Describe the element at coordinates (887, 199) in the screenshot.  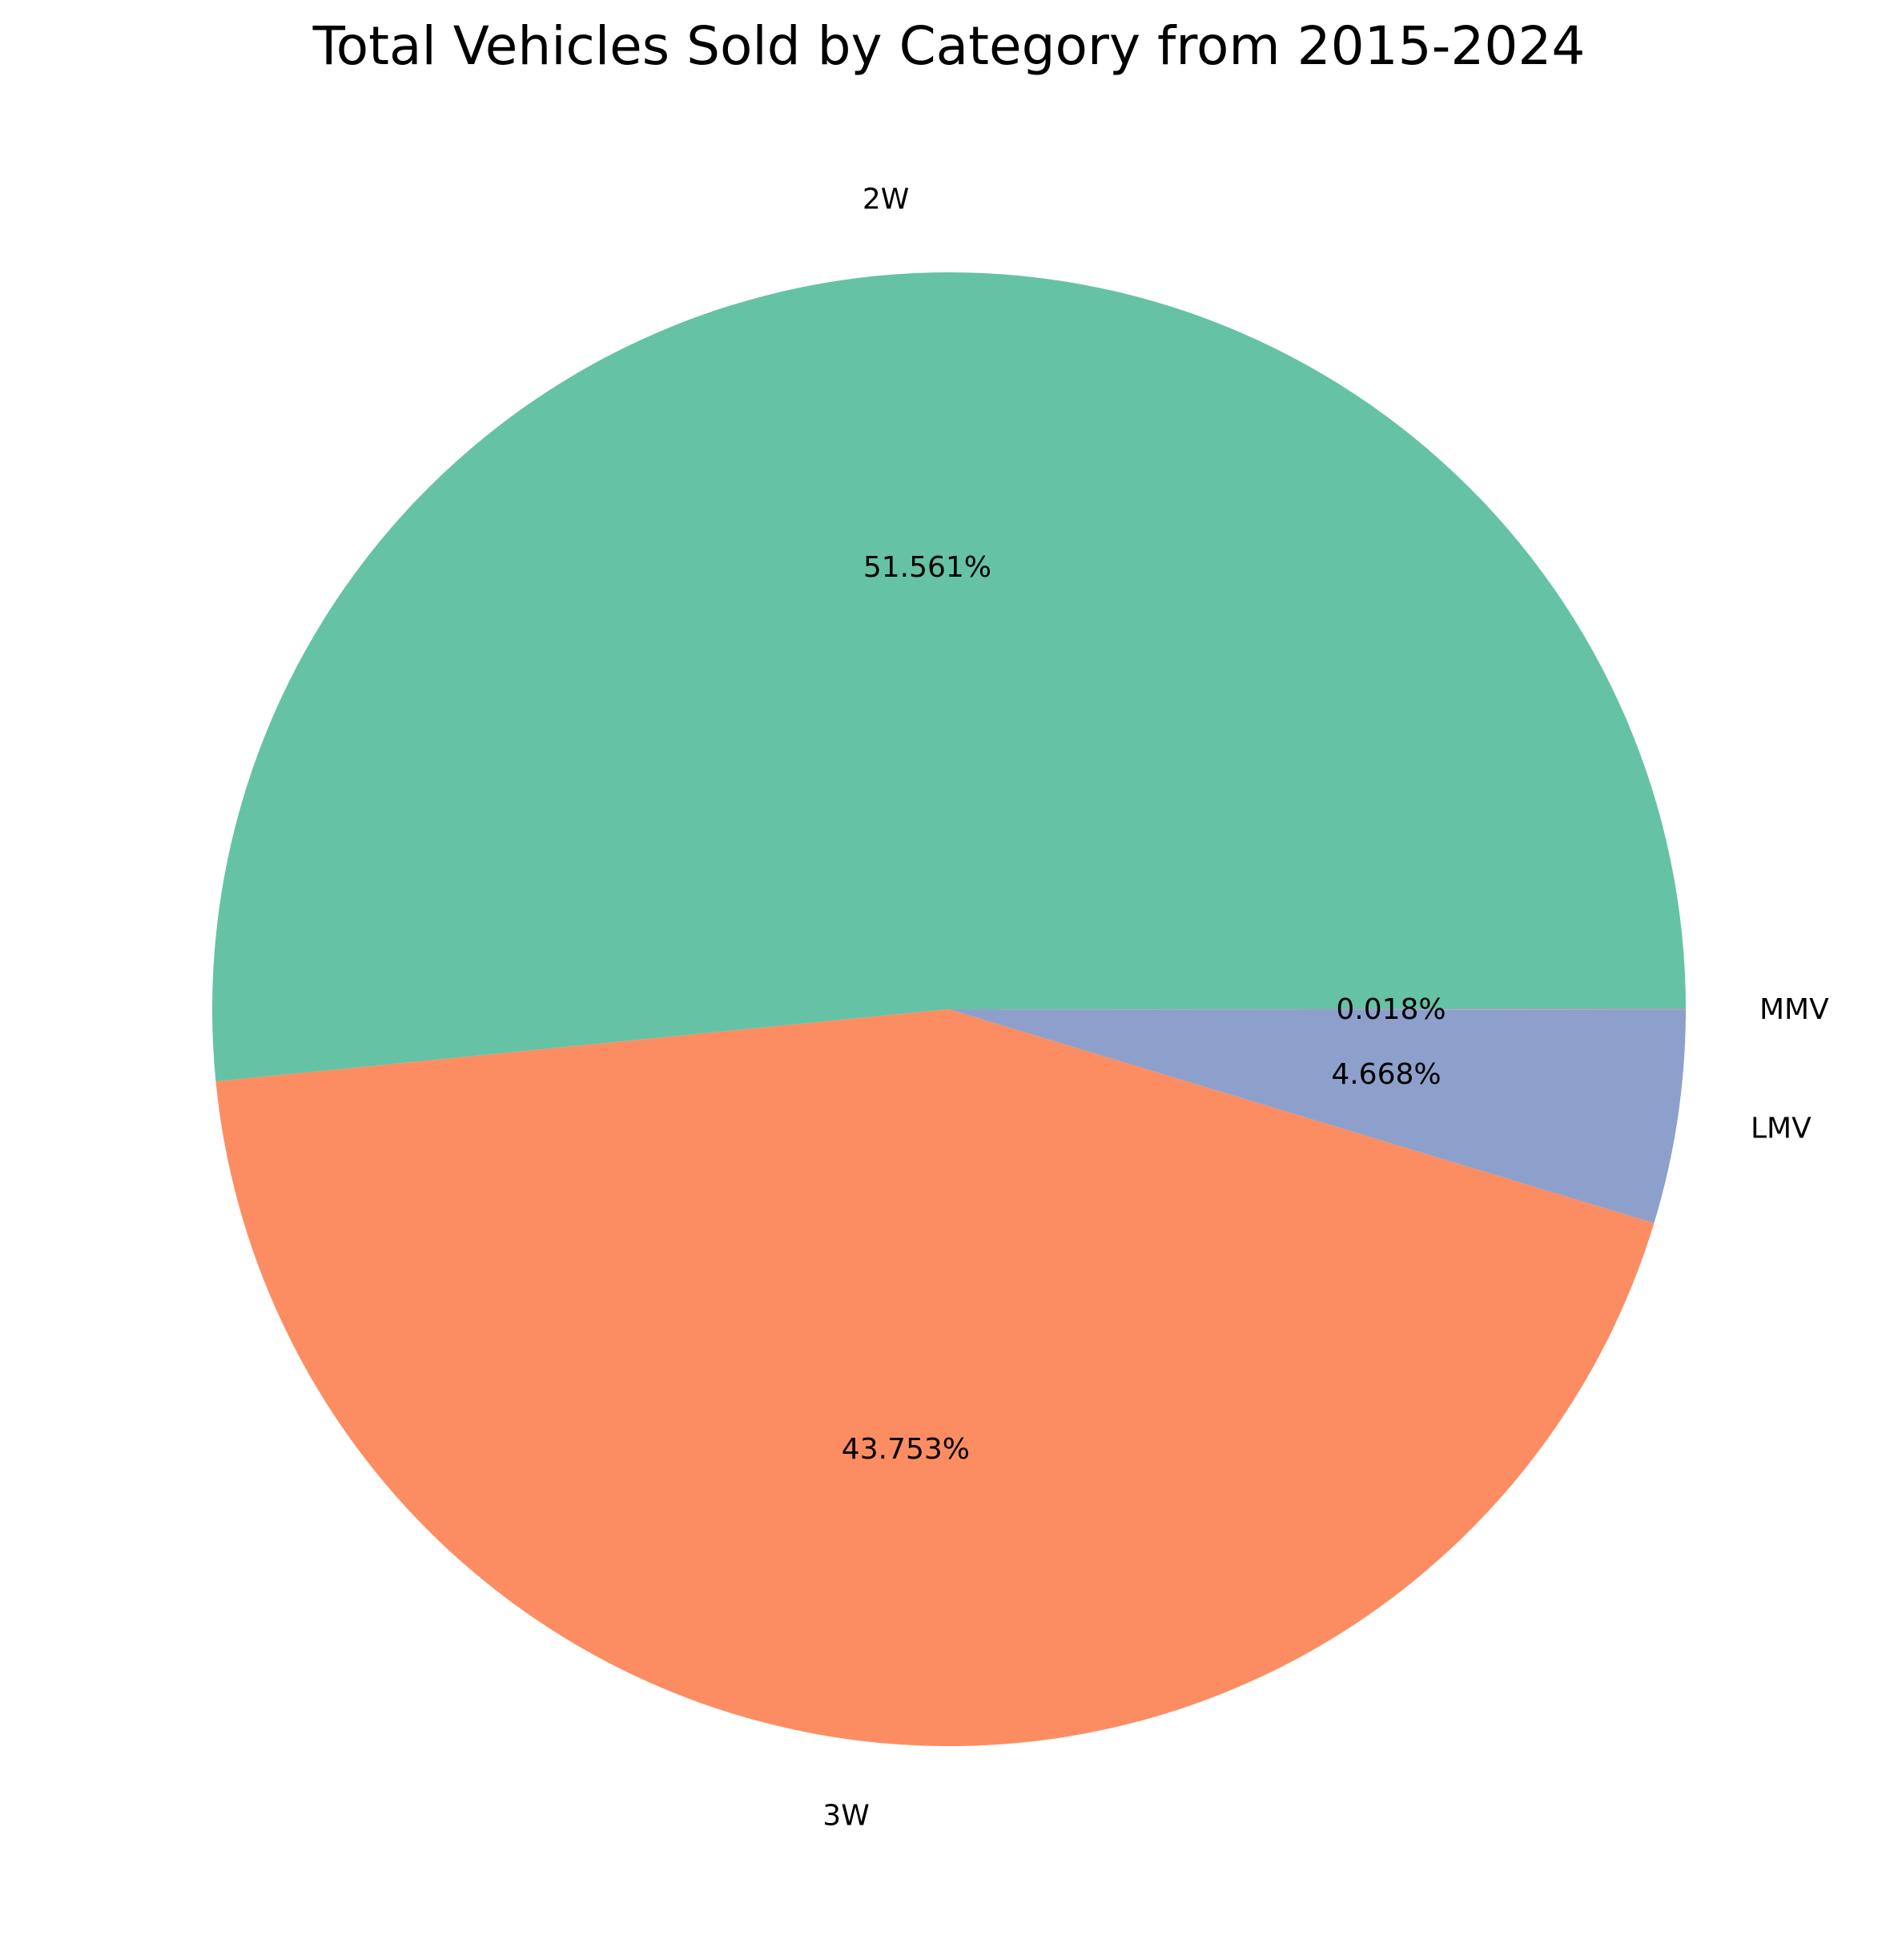
I see `slice-label-2w: 2W` at that location.